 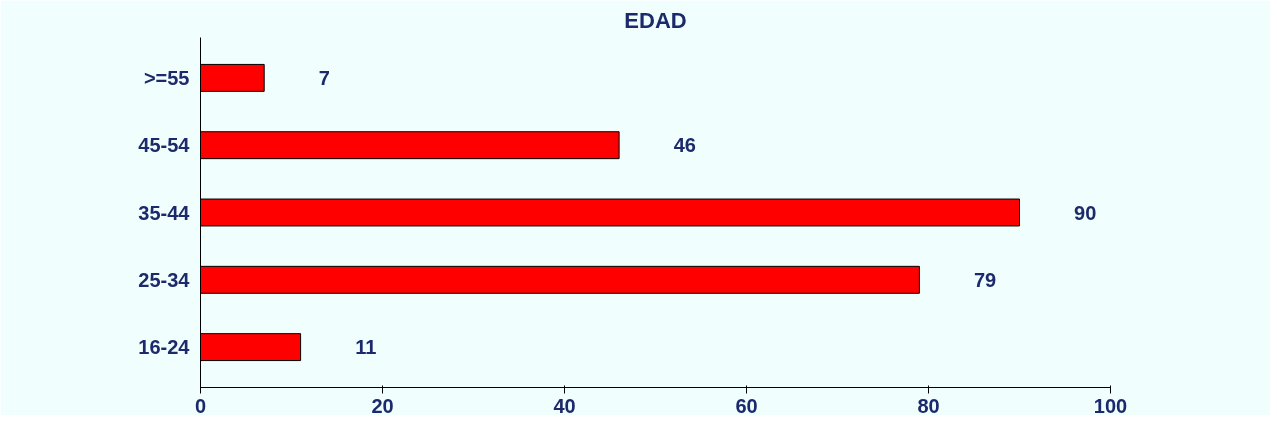 What do you see at coordinates (324, 77) in the screenshot?
I see `data-label: 7` at bounding box center [324, 77].